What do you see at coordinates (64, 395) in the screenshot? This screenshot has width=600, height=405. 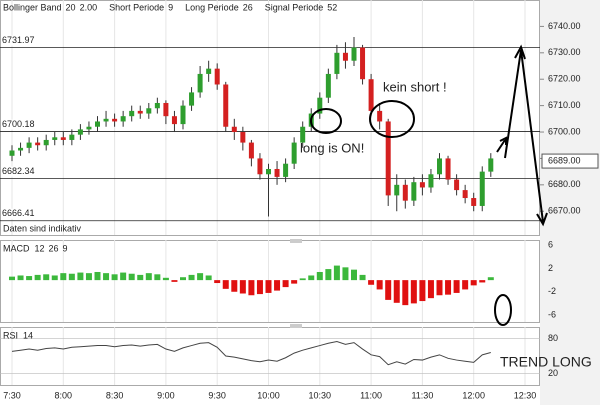 I see `x-tick-label: 8:00` at bounding box center [64, 395].